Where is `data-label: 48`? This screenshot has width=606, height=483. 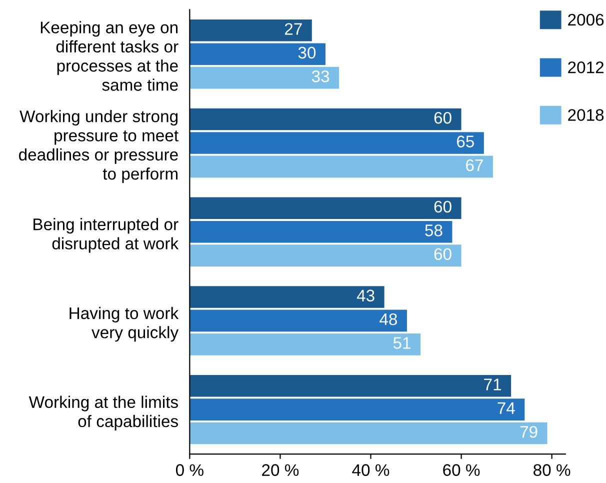
data-label: 48 is located at coordinates (388, 319).